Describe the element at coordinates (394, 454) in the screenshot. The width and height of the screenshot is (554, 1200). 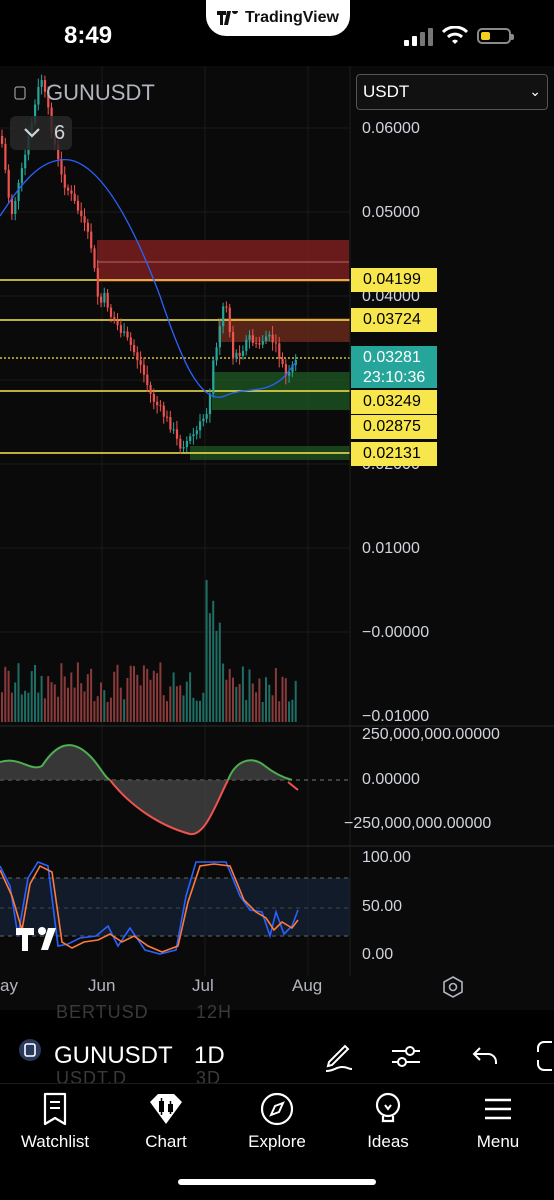
I see `level-badge: 0.02131` at that location.